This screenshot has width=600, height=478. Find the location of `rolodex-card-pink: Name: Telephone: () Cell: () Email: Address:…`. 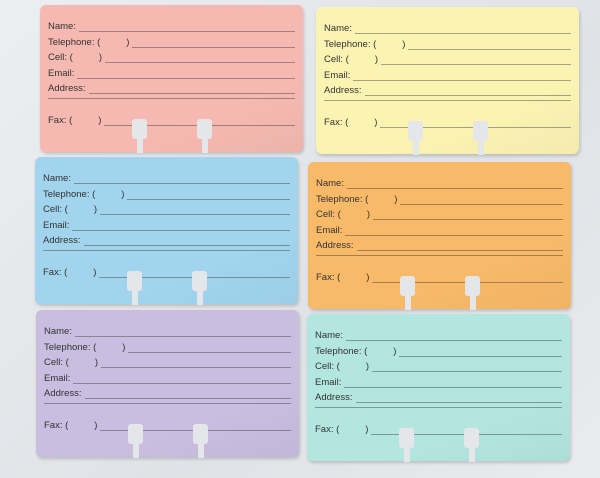

rolodex-card-pink: Name: Telephone: () Cell: () Email: Address:… is located at coordinates (171, 79).